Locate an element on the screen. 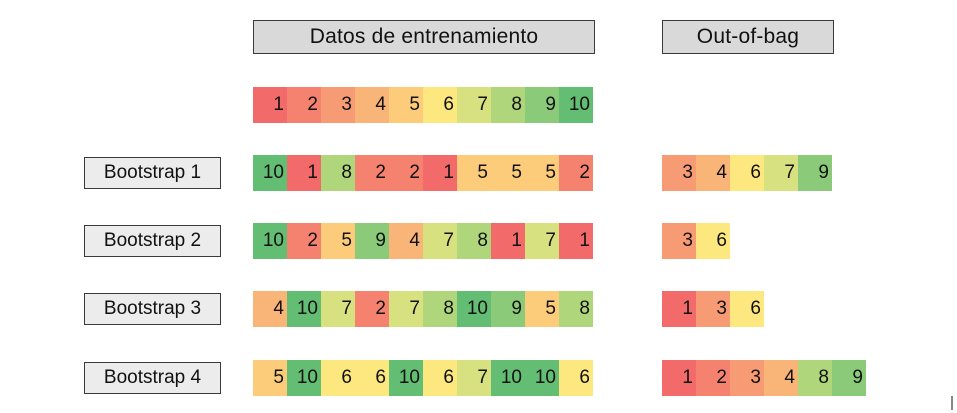 The width and height of the screenshot is (957, 413). bootstrap-label: Bootstrap 4 is located at coordinates (152, 378).